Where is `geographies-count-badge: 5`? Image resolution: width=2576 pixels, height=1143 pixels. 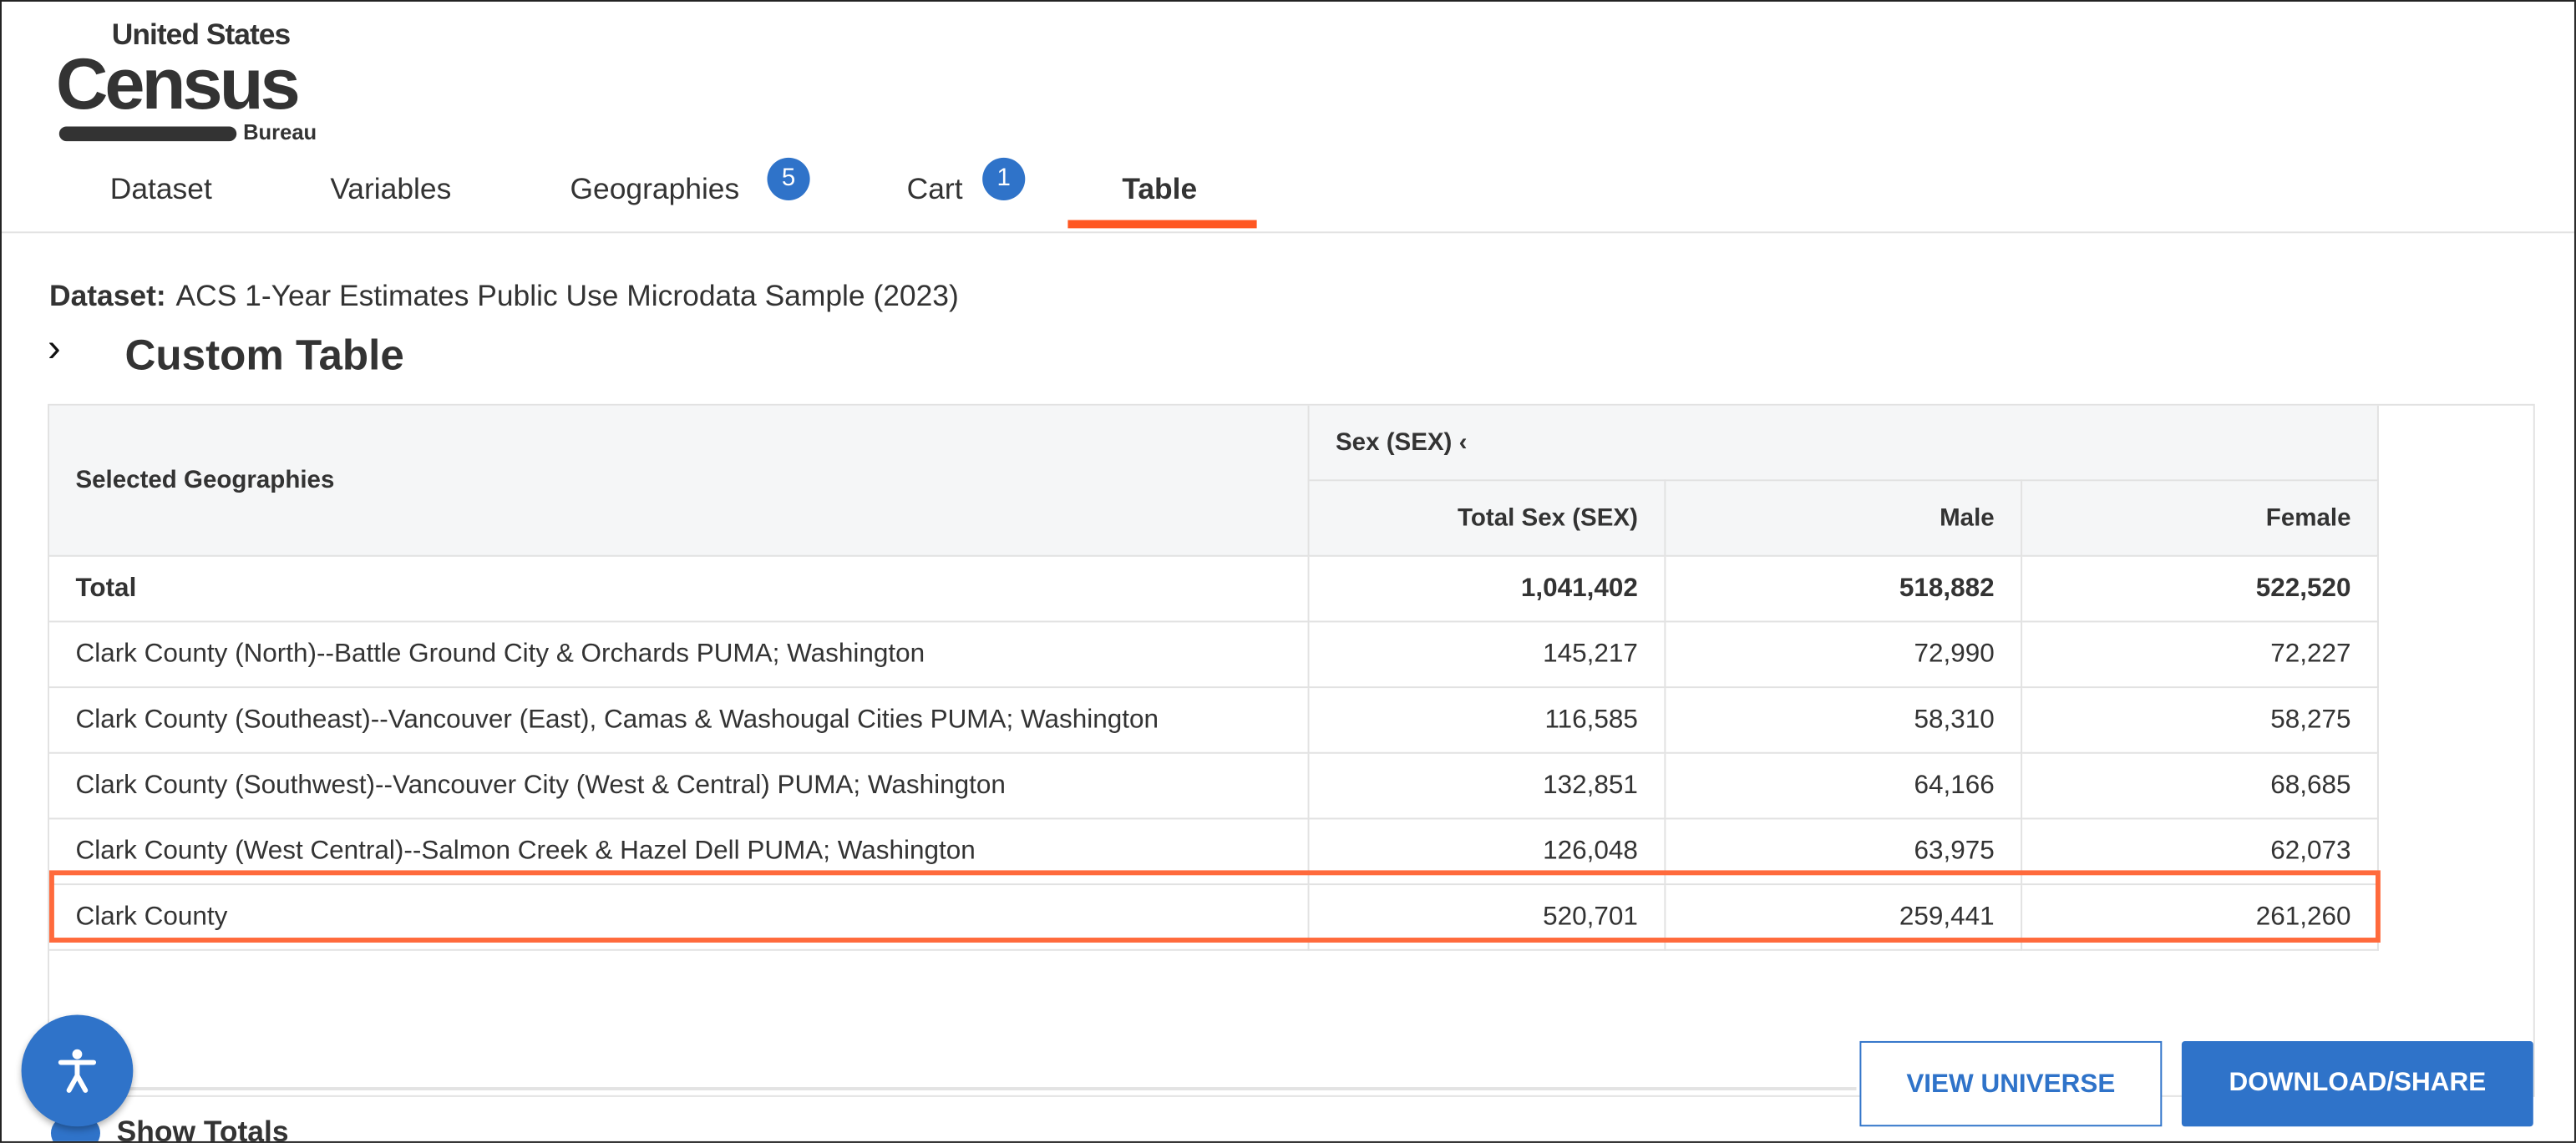
geographies-count-badge: 5 is located at coordinates (788, 178).